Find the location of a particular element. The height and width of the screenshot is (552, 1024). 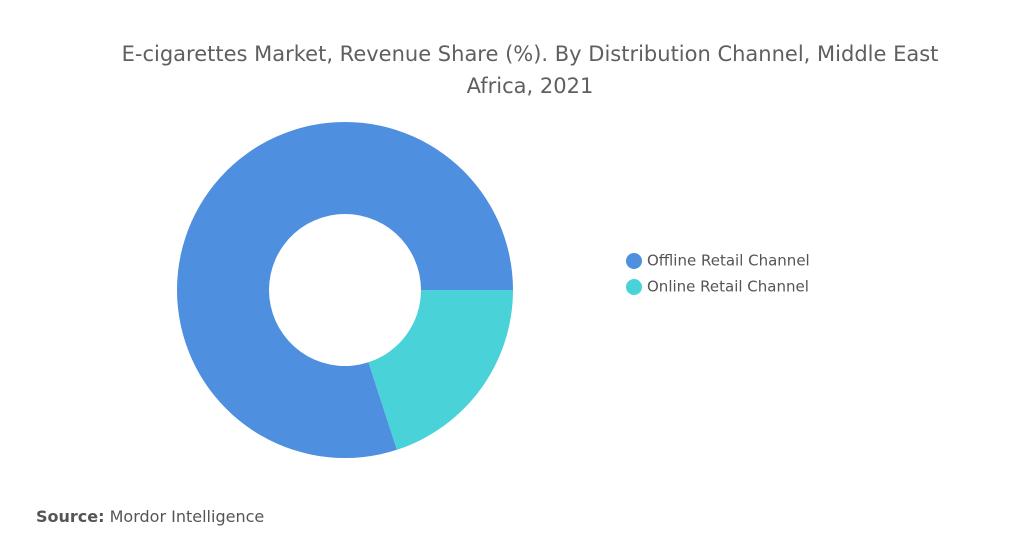

source: Source: Mordor Intelligence is located at coordinates (150, 516).